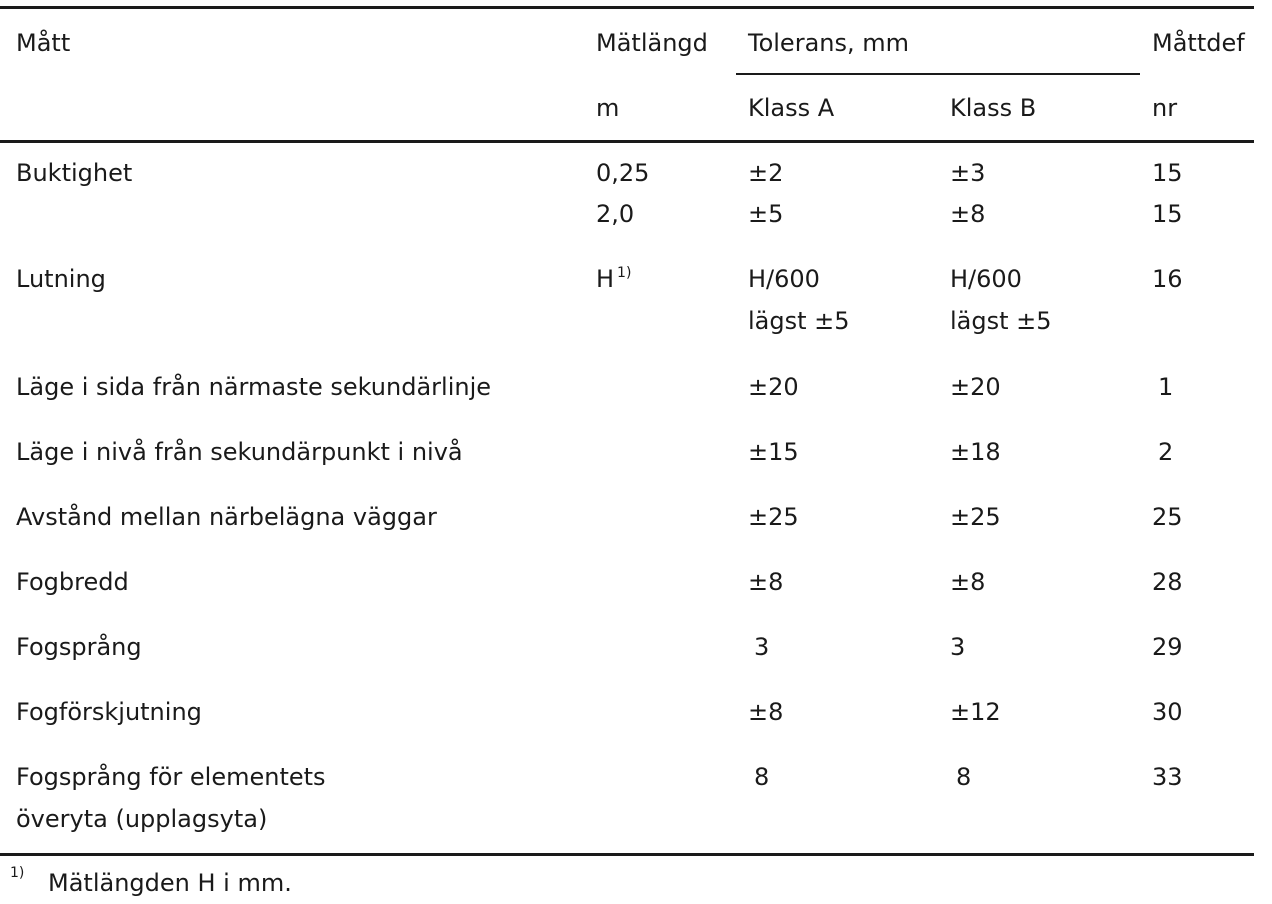  Describe the element at coordinates (975, 712) in the screenshot. I see `row-fogforskjutning-klass-b: ±12` at that location.